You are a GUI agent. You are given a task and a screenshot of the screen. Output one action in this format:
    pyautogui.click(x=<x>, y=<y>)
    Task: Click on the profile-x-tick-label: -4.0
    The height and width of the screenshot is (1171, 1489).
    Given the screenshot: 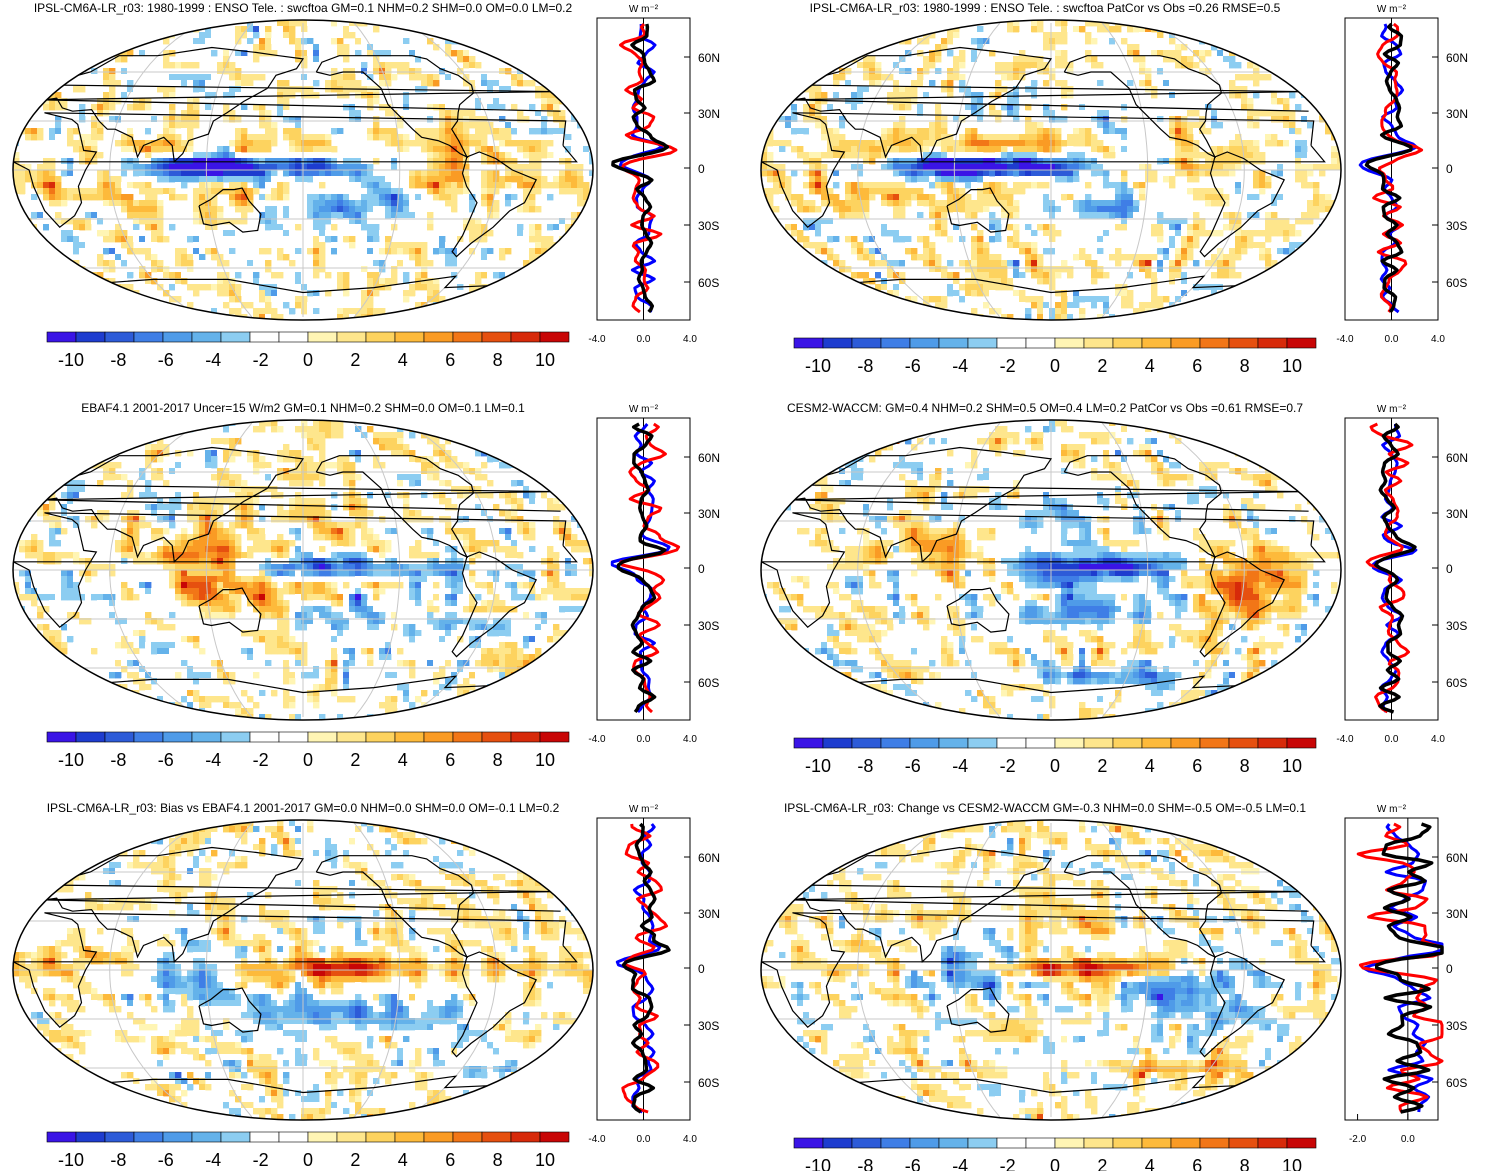 What is the action you would take?
    pyautogui.click(x=1345, y=739)
    